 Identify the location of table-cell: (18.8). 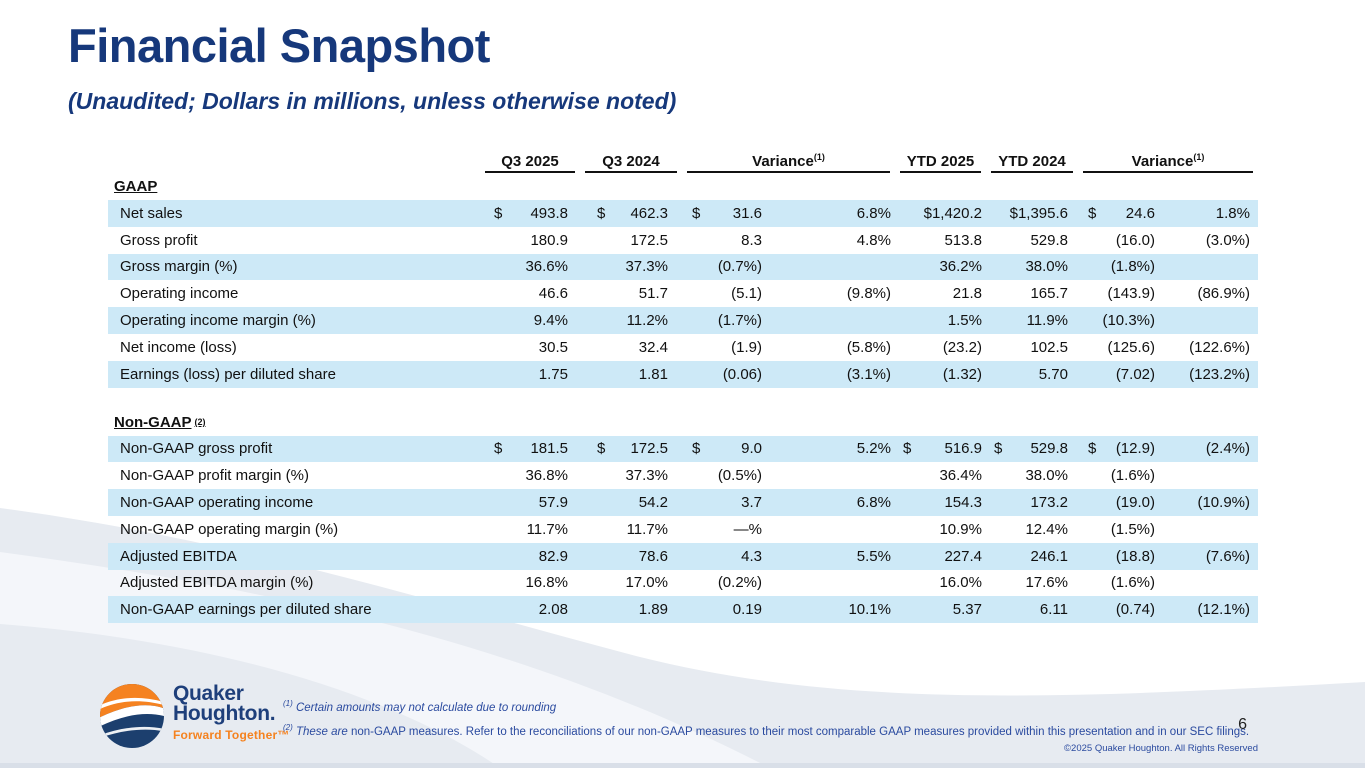
(1135, 556).